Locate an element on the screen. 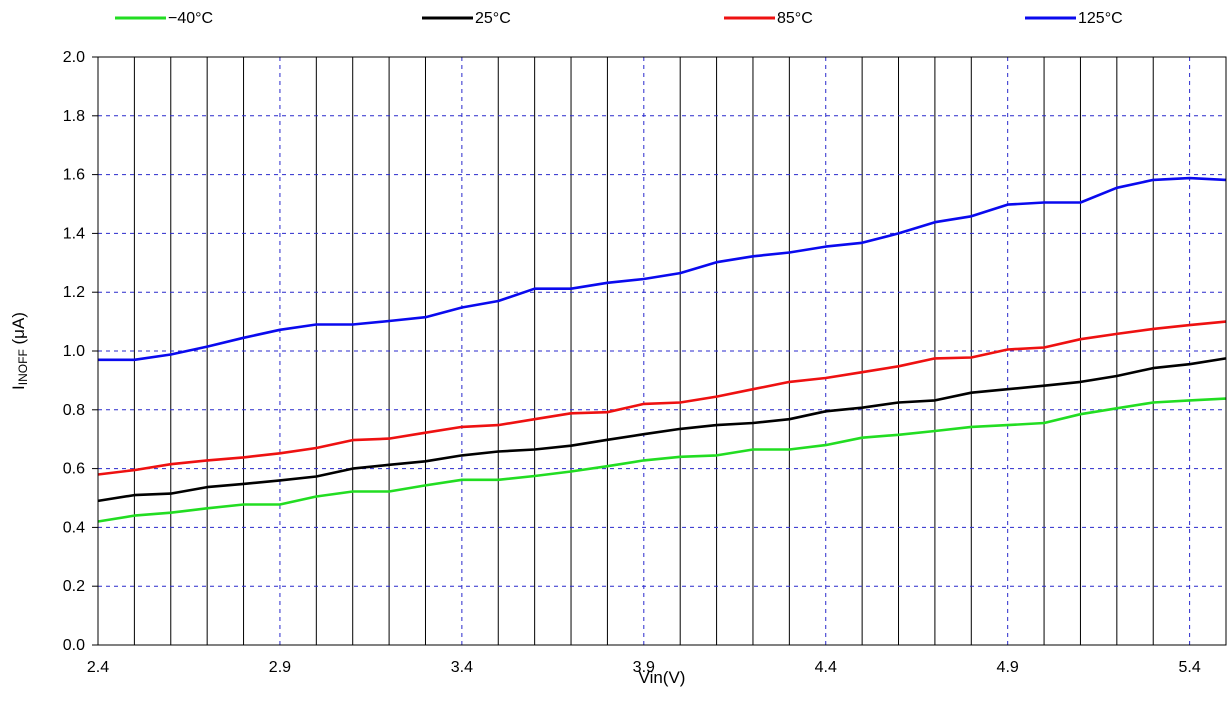 Image resolution: width=1228 pixels, height=724 pixels. x-axis-label: Vin(V) is located at coordinates (662, 677).